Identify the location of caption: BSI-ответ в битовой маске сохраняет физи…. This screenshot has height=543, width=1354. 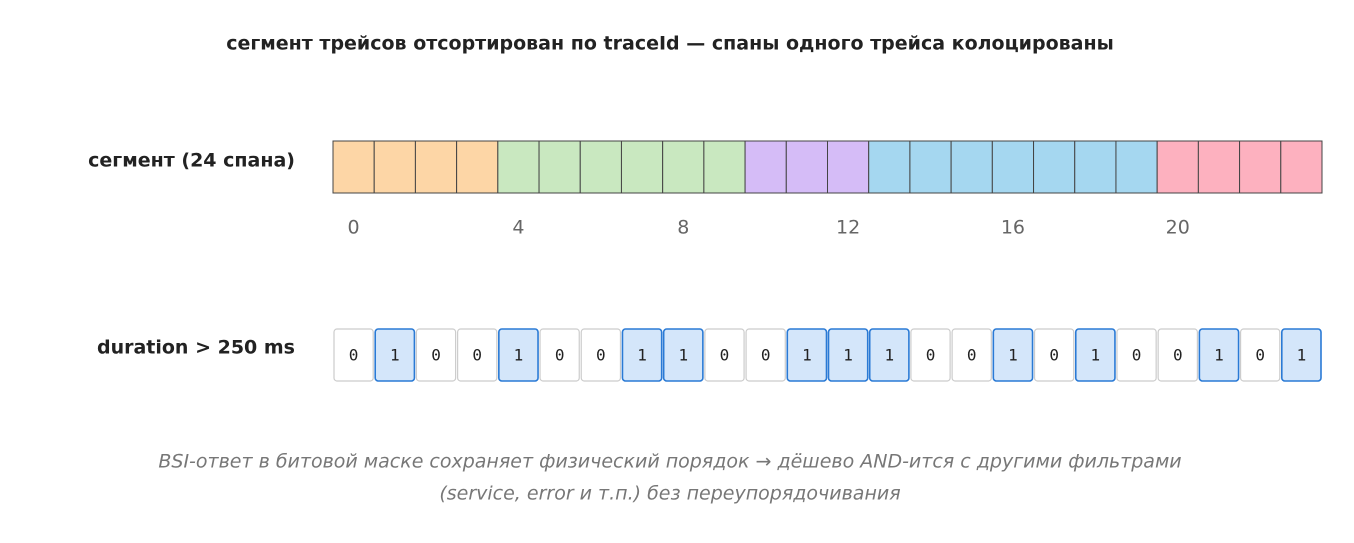
(669, 462).